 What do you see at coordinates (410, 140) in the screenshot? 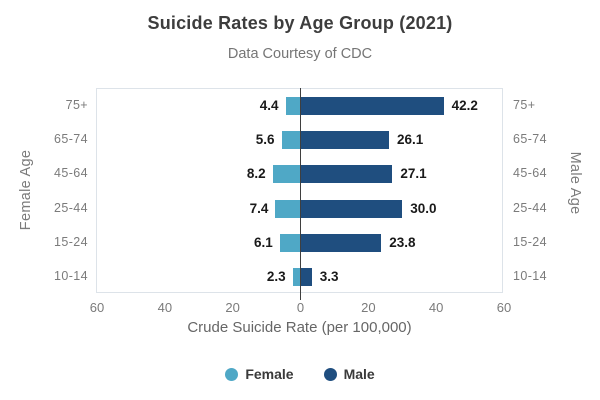
I see `value-label-male: 26.1` at bounding box center [410, 140].